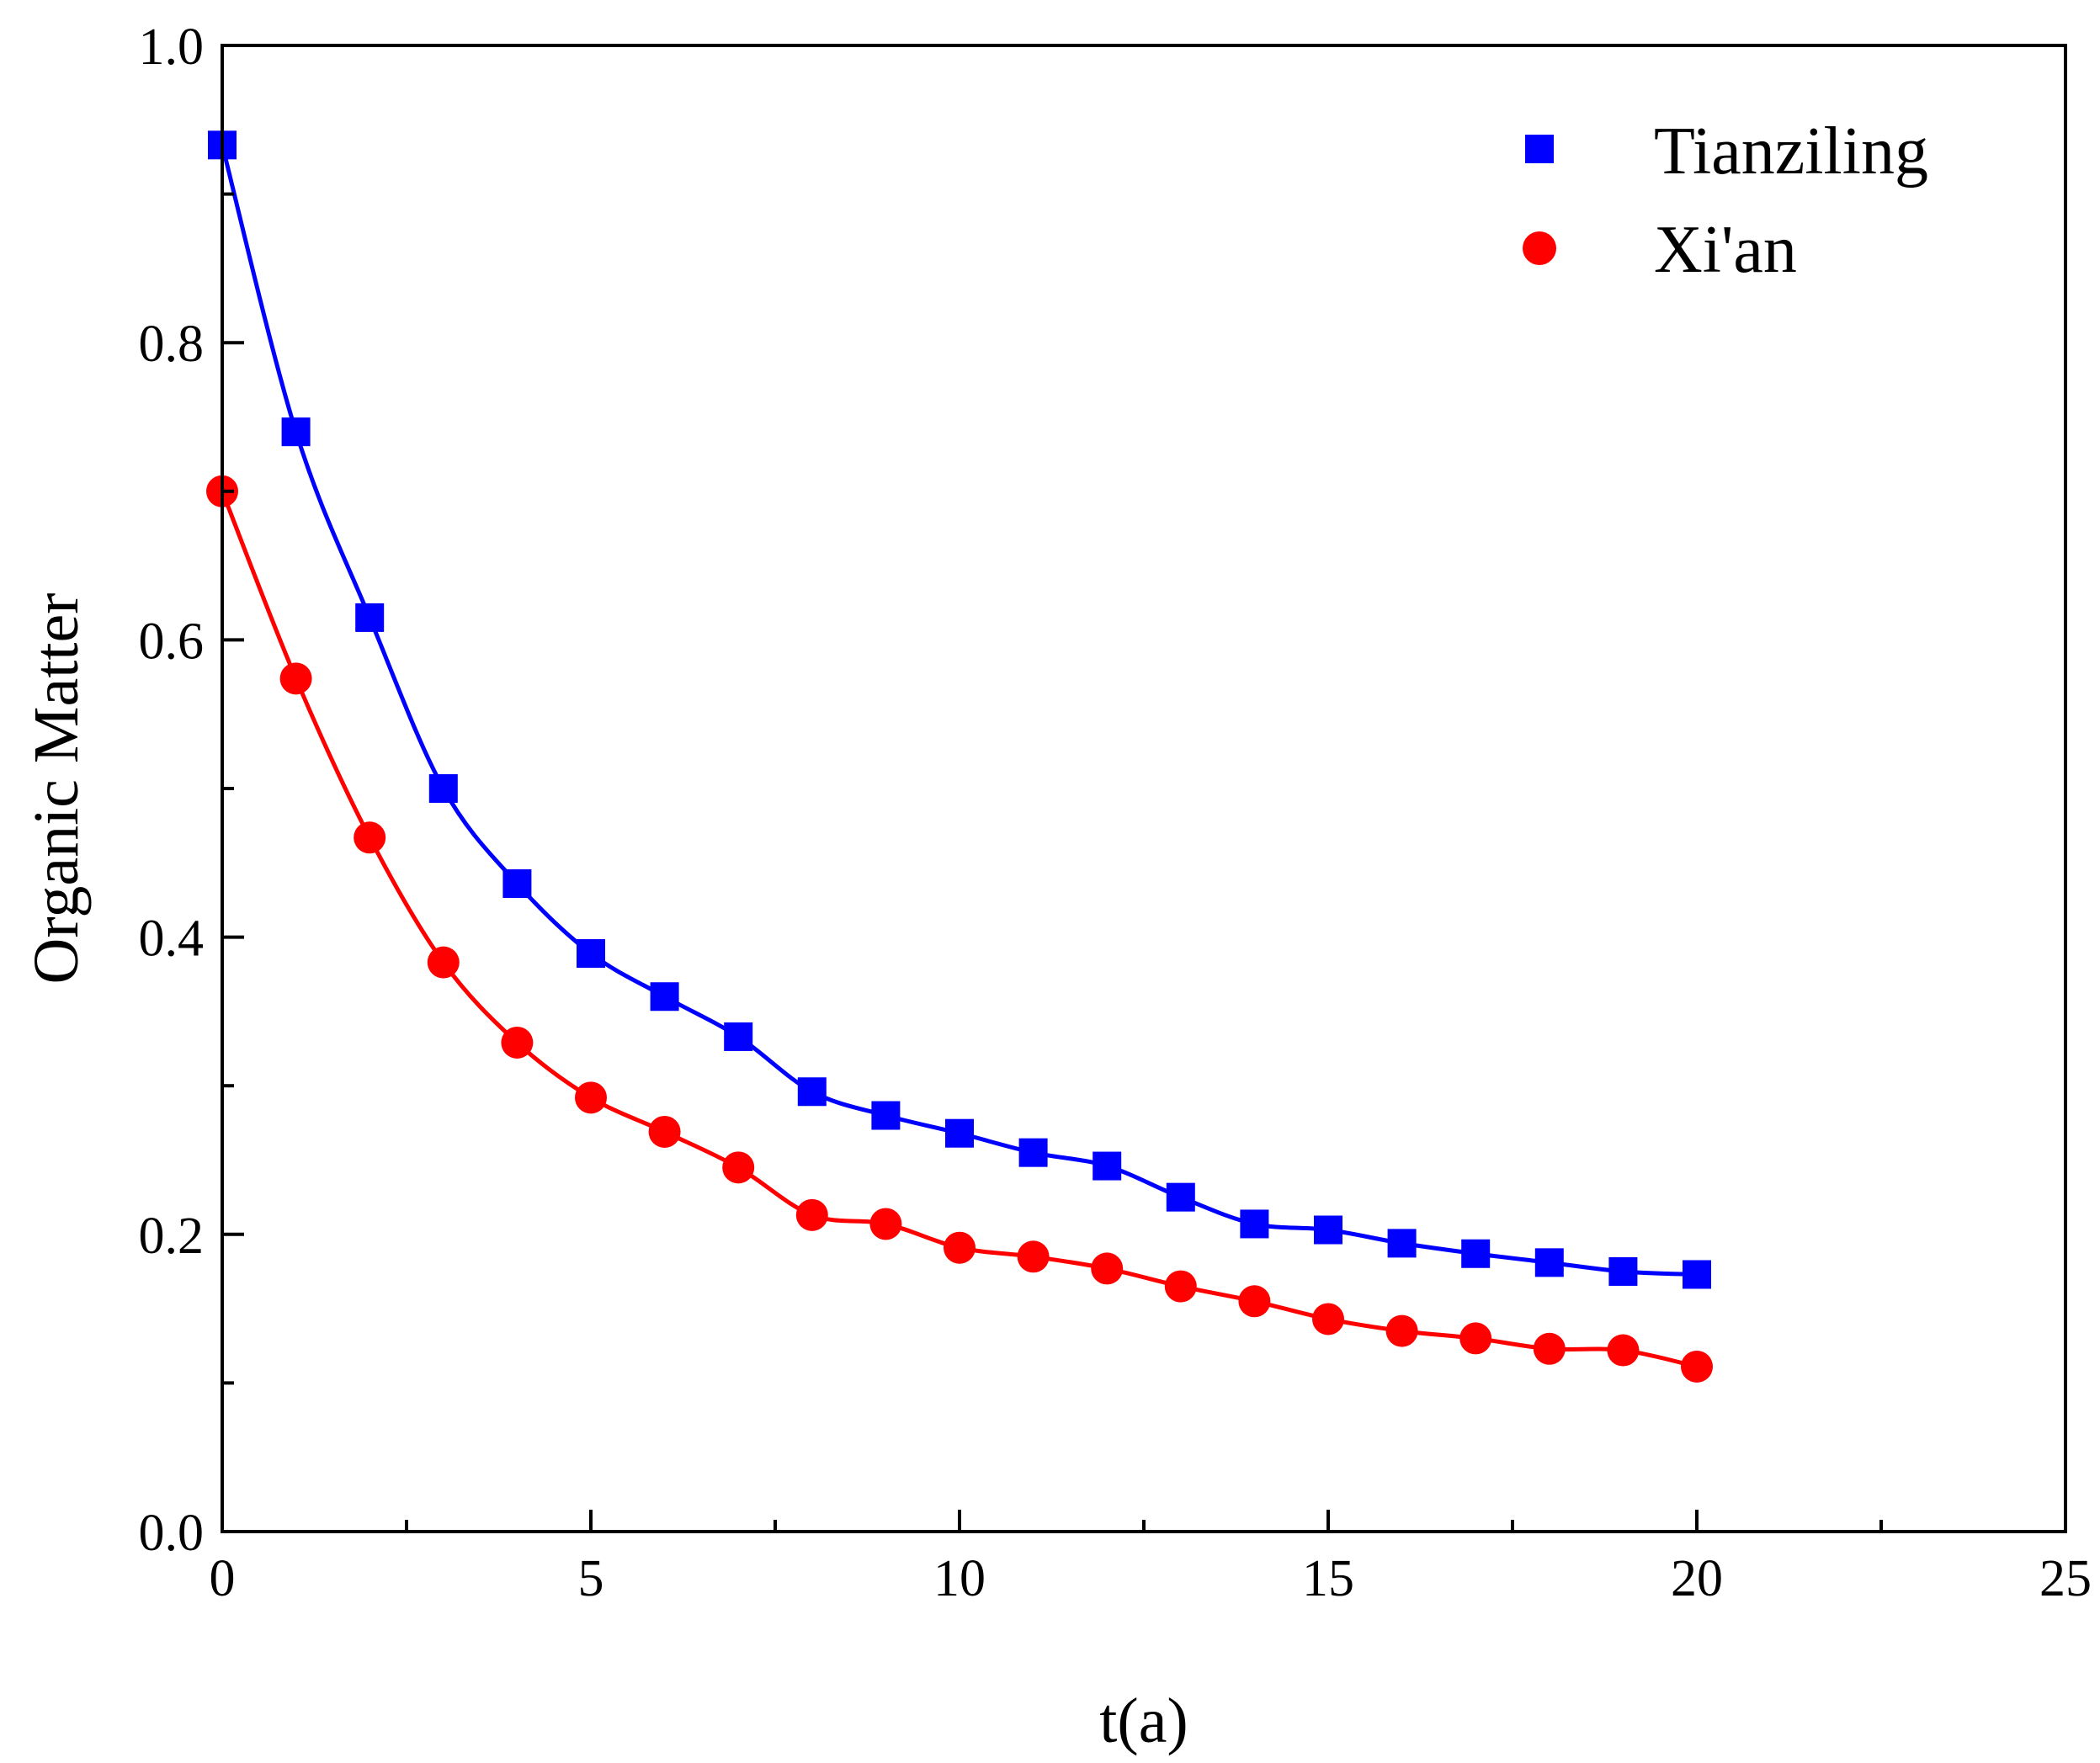 This screenshot has width=2100, height=1763. Describe the element at coordinates (1791, 151) in the screenshot. I see `legend-label-tianziling: Tianziling` at that location.